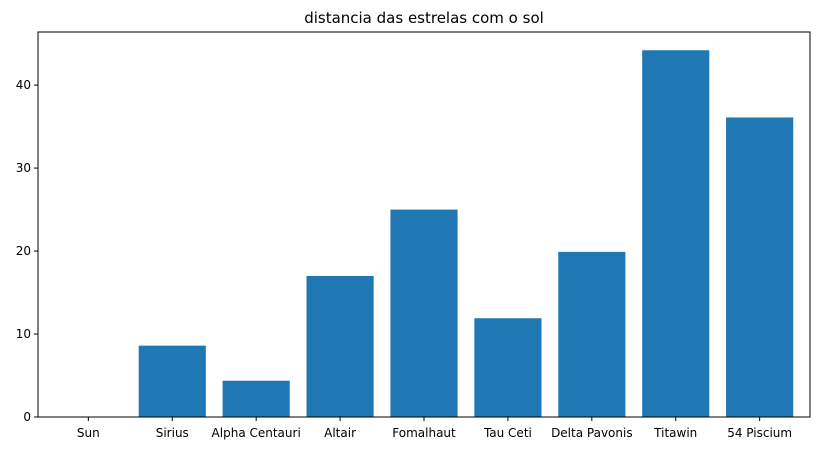 The height and width of the screenshot is (455, 822). What do you see at coordinates (256, 398) in the screenshot?
I see `bar-alpha-centauri` at bounding box center [256, 398].